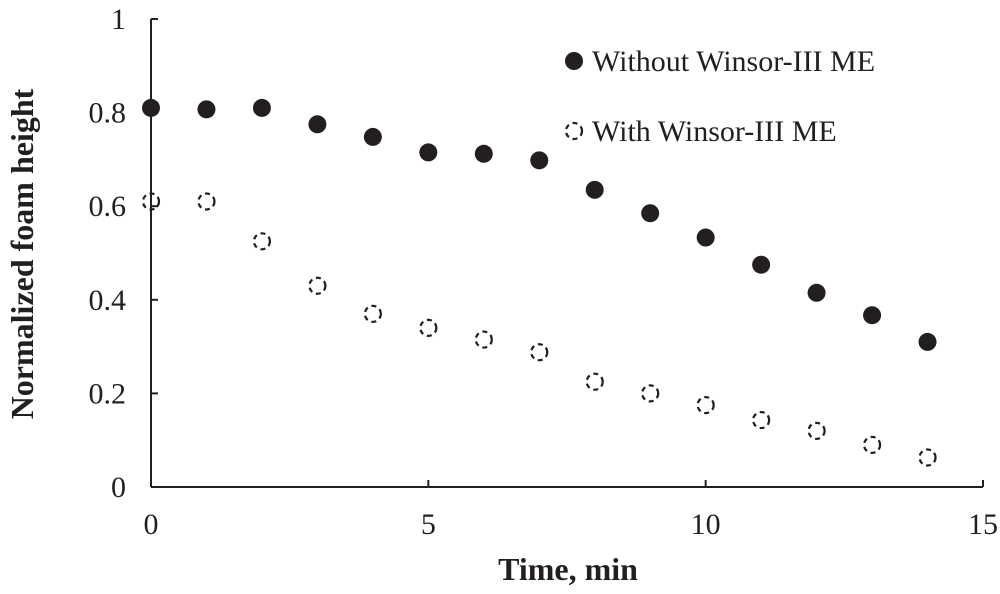 The height and width of the screenshot is (594, 1000). Describe the element at coordinates (22, 253) in the screenshot. I see `y-axis-title: Normalized foam height` at that location.